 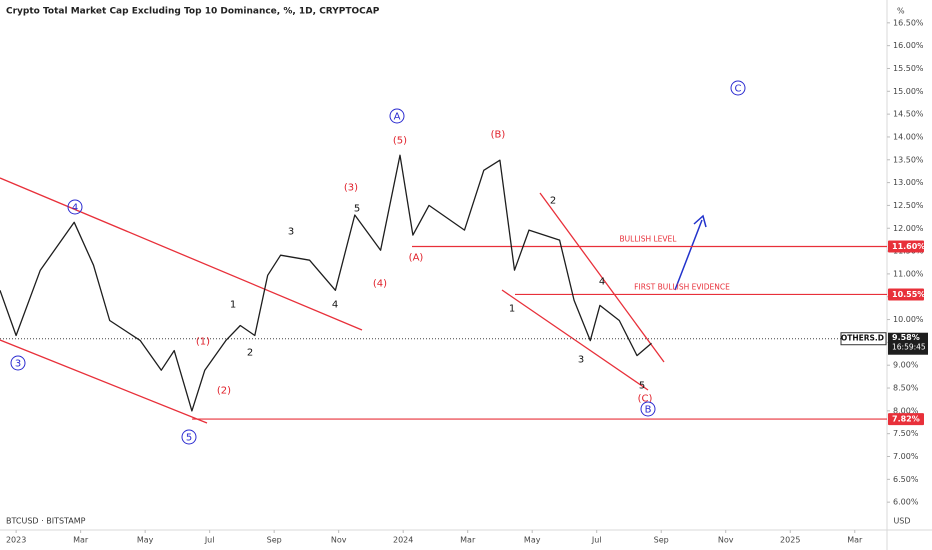 I want to click on y-tick-label: 11.00%, so click(x=908, y=273).